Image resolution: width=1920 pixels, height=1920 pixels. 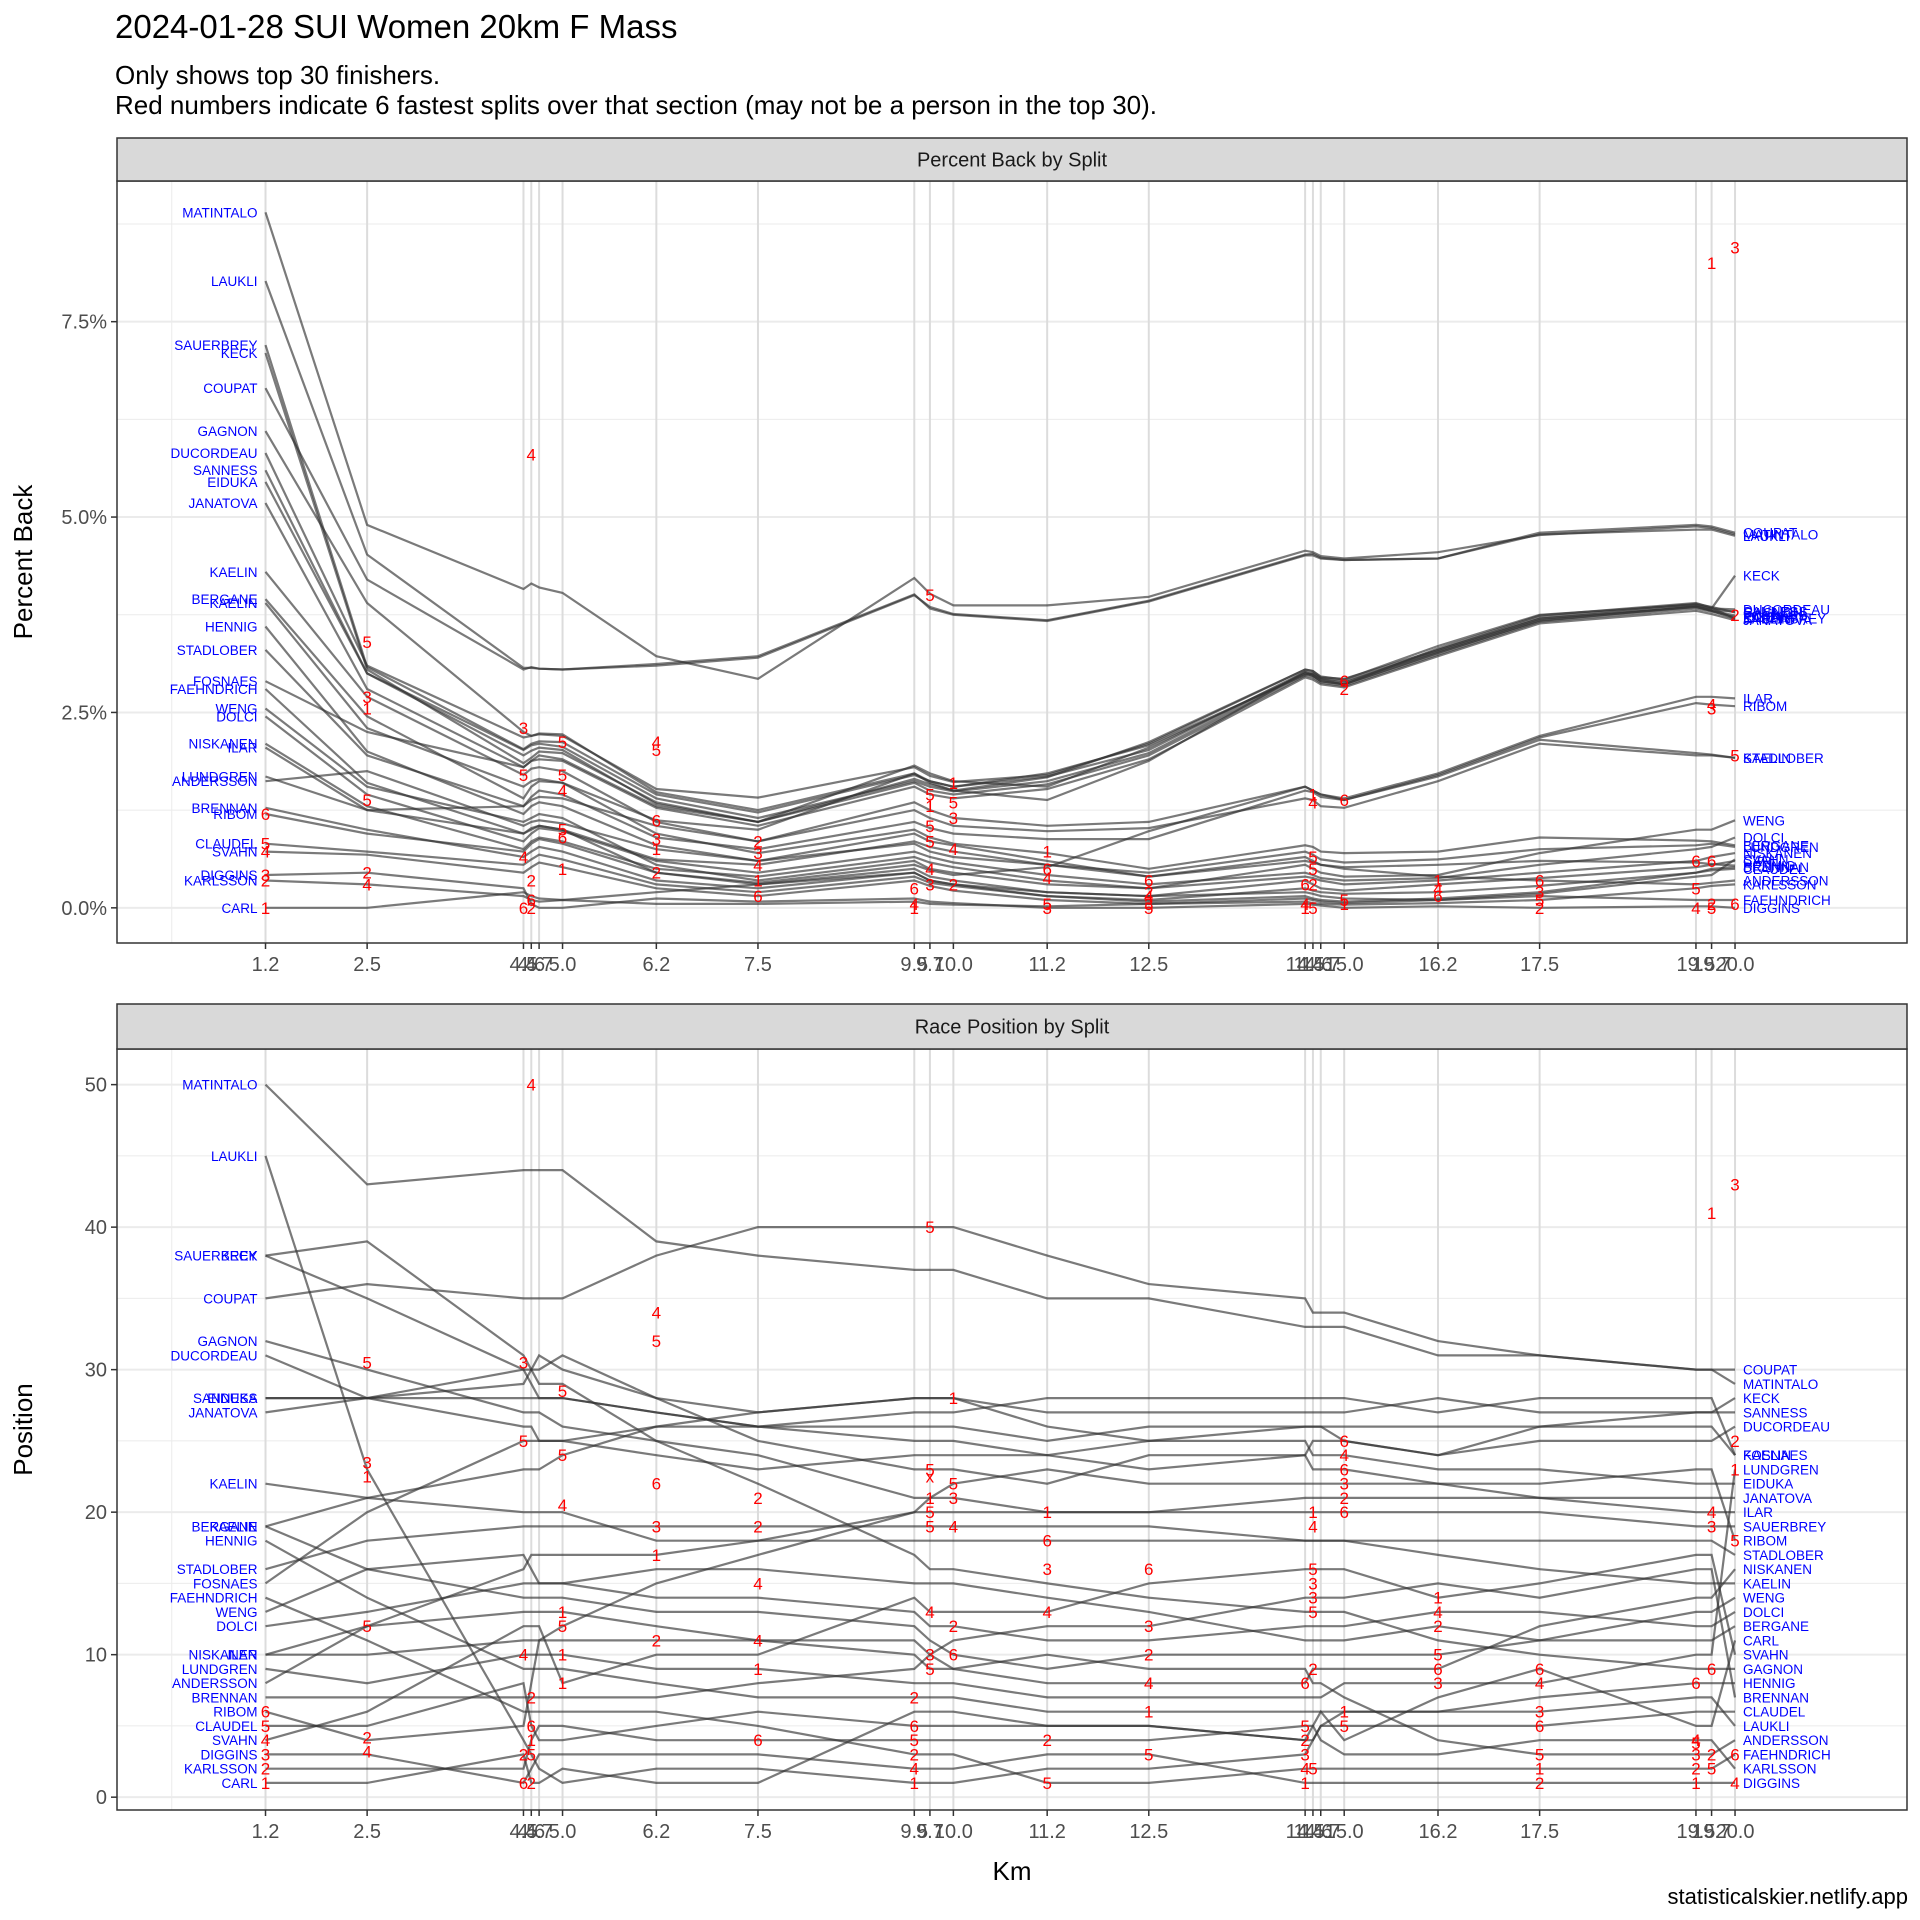 I want to click on x-tick-label: 4.5, so click(x=524, y=1832).